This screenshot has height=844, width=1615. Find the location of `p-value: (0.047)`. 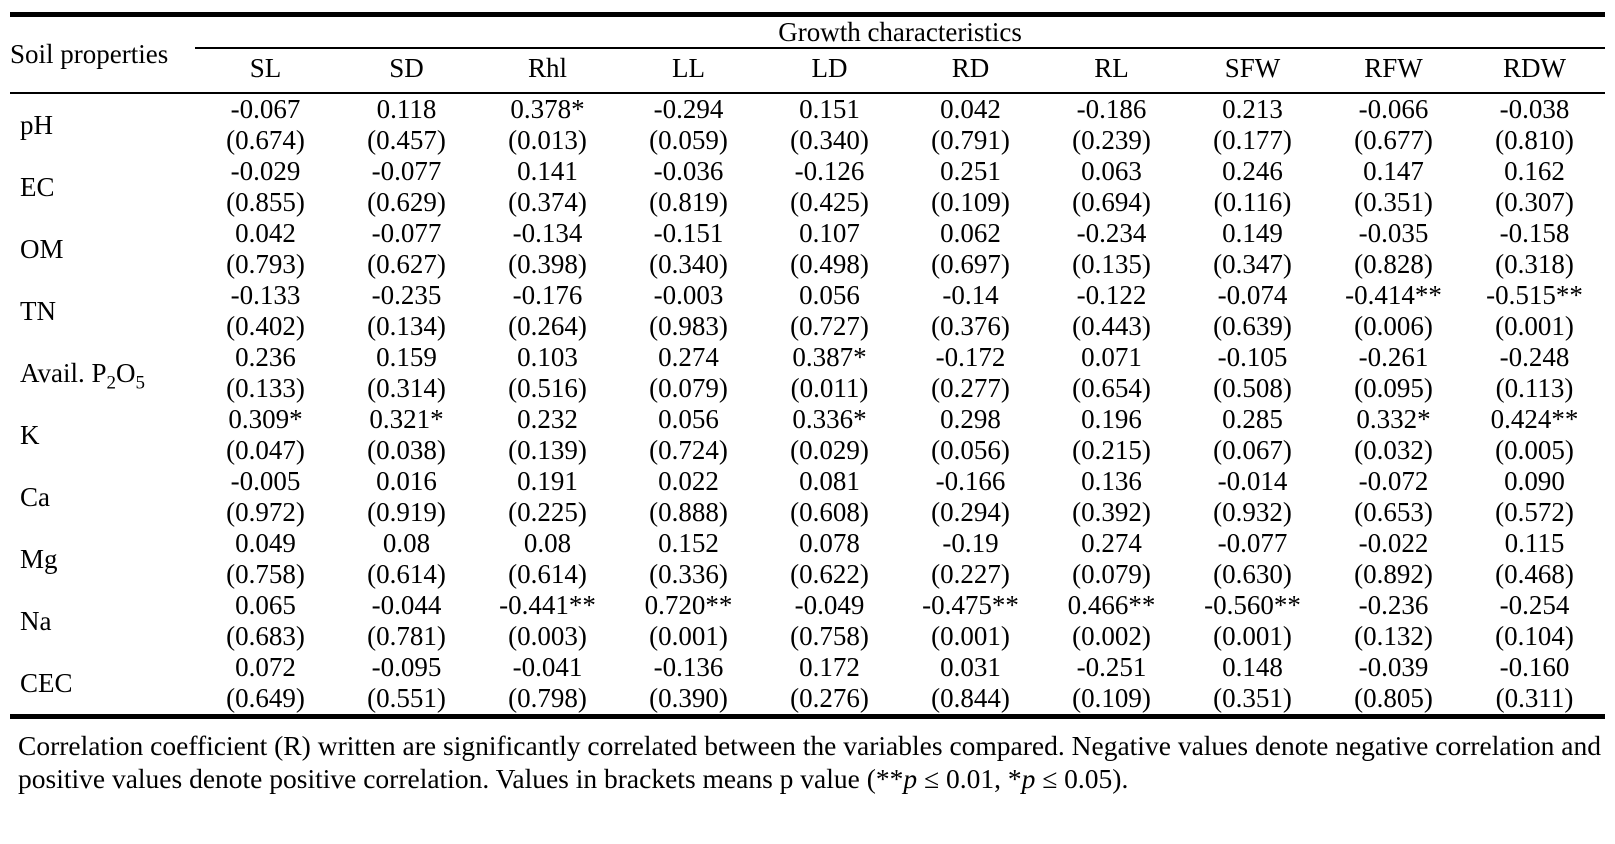

p-value: (0.047) is located at coordinates (265, 450).